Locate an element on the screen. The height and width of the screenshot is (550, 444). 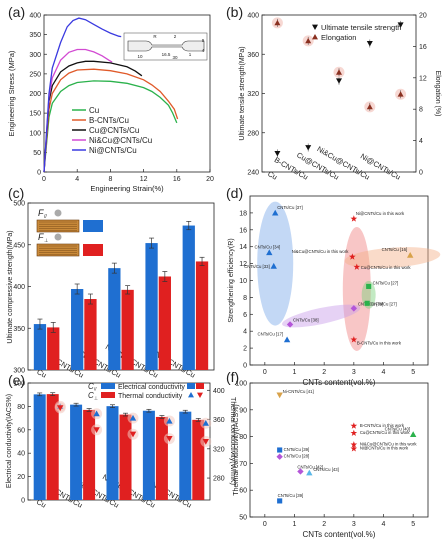
legend-entry: B-CNTs/Cu is located at coordinates (109, 120).